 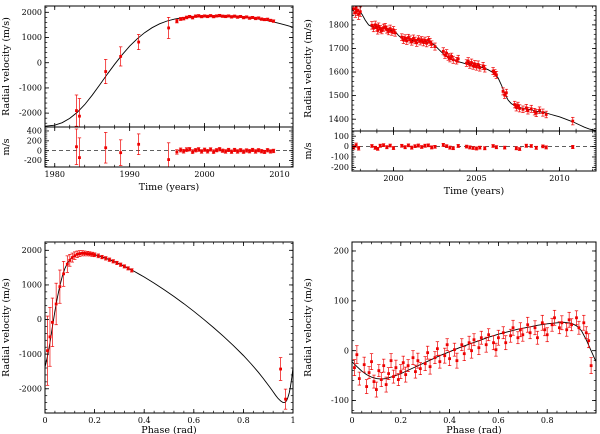 What do you see at coordinates (339, 24) in the screenshot?
I see `y-tick-label: 1800` at bounding box center [339, 24].